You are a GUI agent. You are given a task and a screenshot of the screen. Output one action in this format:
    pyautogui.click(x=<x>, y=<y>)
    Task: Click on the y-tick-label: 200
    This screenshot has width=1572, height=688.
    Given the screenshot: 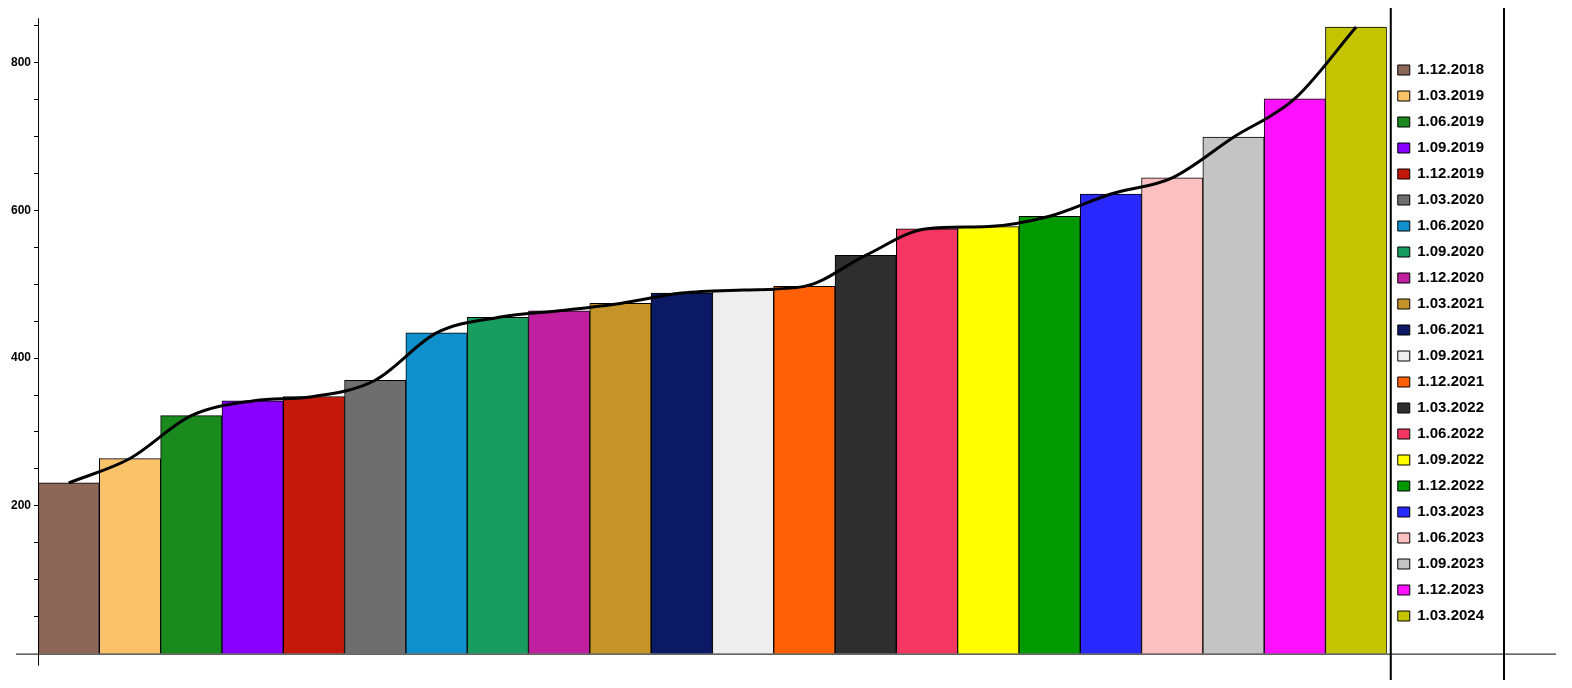 What is the action you would take?
    pyautogui.click(x=21, y=505)
    